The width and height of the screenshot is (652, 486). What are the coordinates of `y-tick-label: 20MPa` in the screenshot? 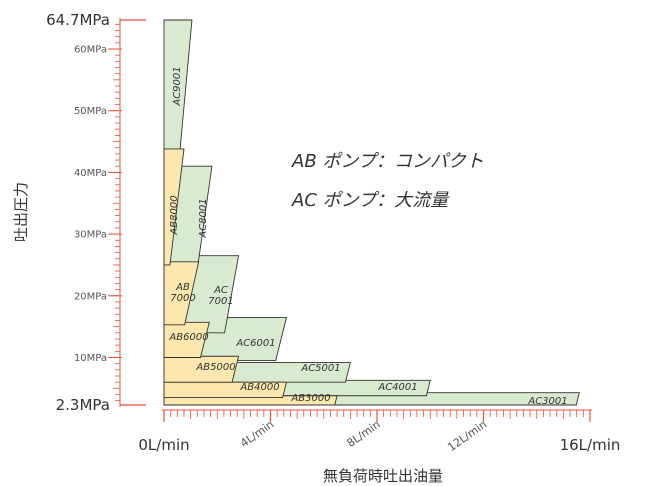 It's located at (90, 296).